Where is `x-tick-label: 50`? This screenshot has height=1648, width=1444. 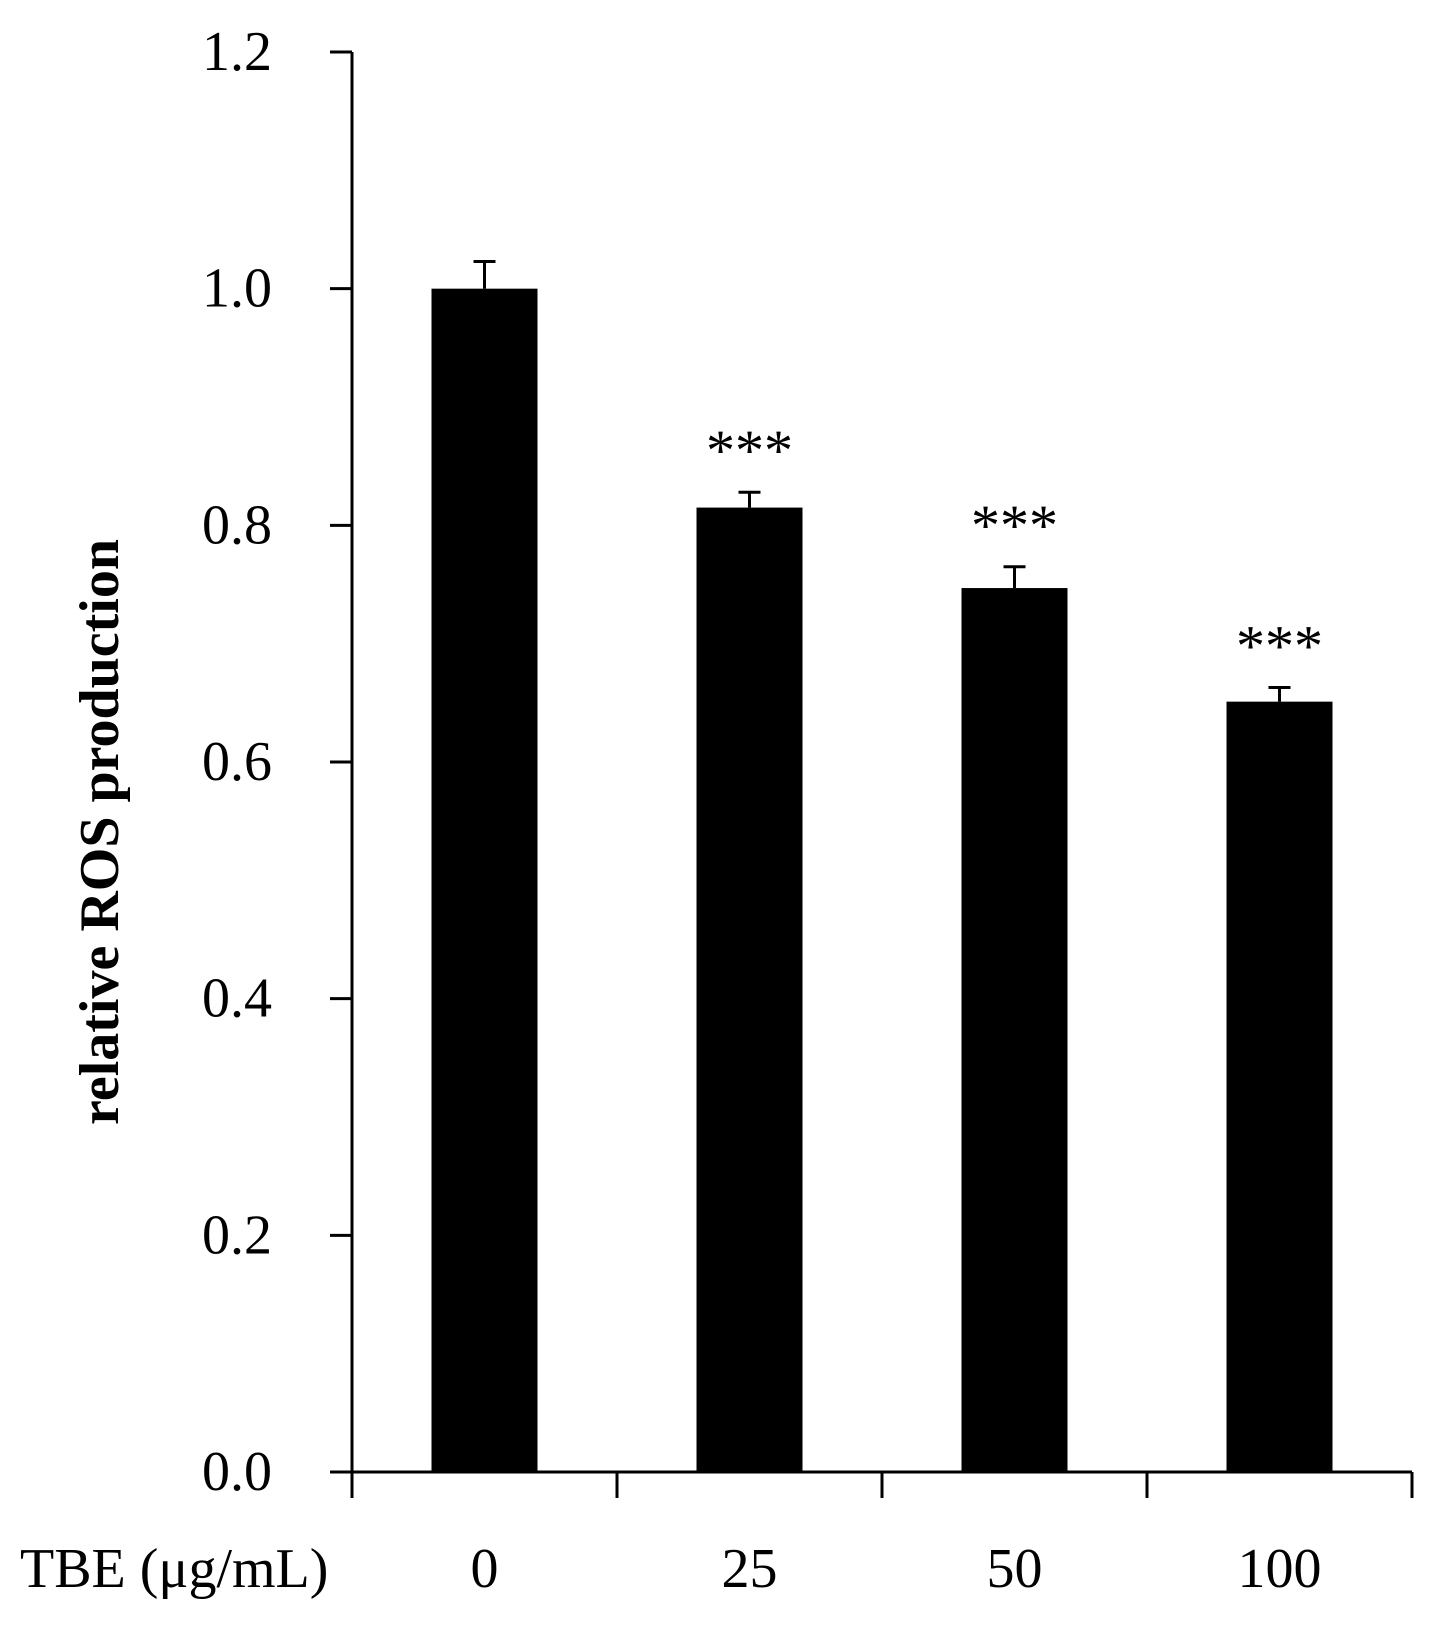
x-tick-label: 50 is located at coordinates (1015, 1569).